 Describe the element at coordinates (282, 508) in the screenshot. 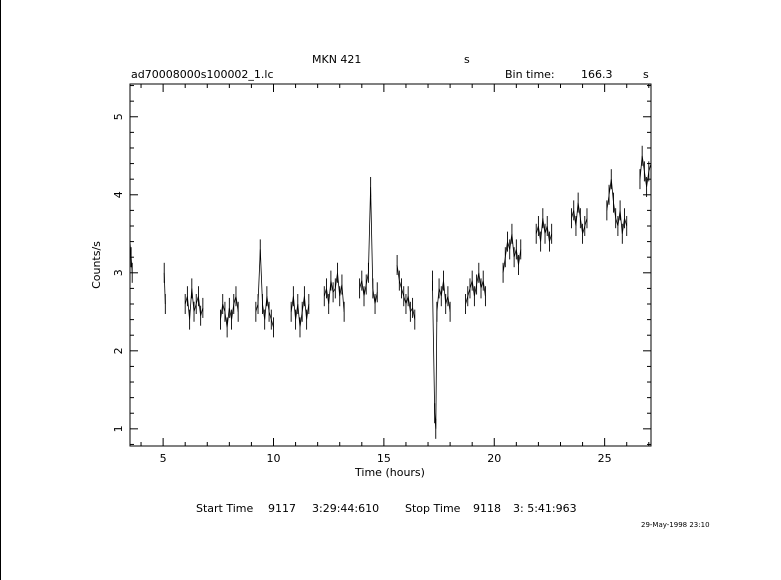

I see `start-day: 9117` at that location.